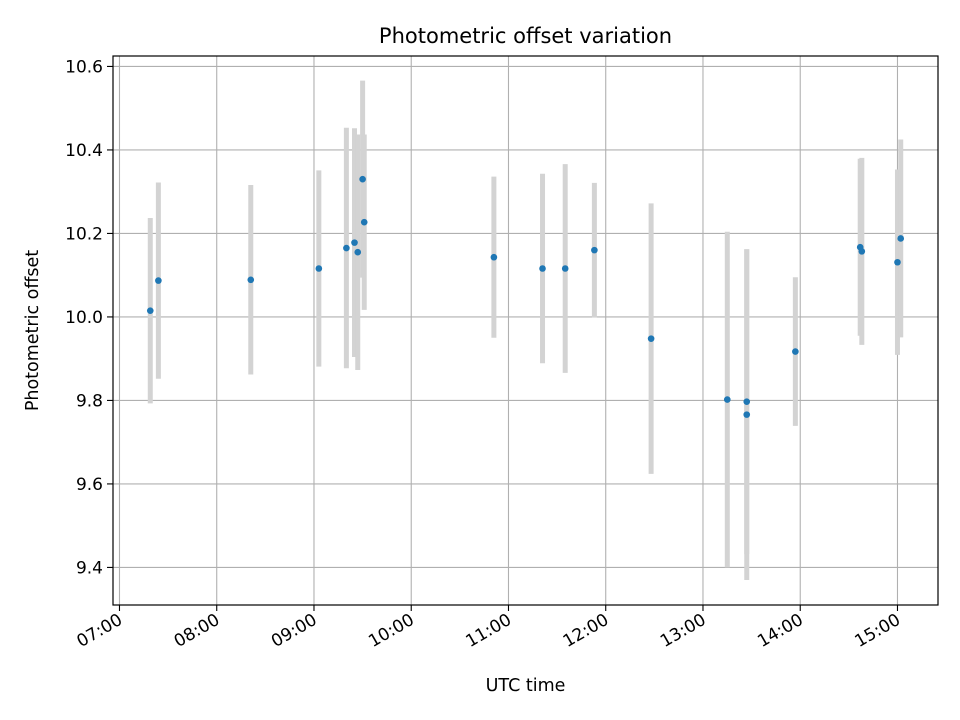 The height and width of the screenshot is (720, 960). Describe the element at coordinates (586, 631) in the screenshot. I see `x-tick-label: 12:00` at that location.